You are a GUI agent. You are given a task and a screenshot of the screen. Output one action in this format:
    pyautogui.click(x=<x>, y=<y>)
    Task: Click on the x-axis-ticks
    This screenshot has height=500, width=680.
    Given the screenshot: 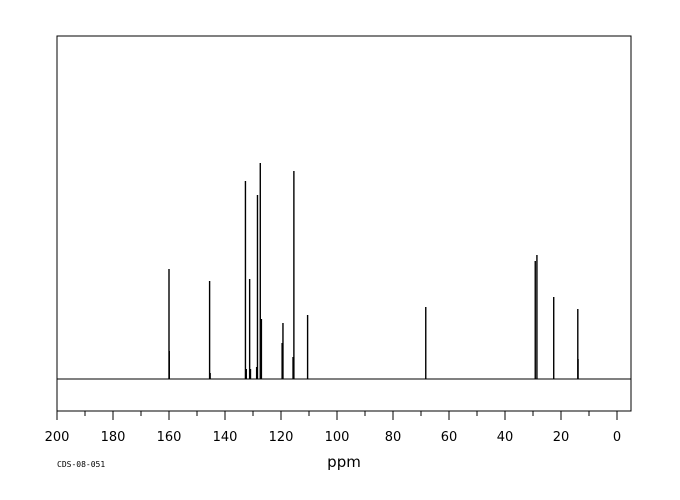 What is the action you would take?
    pyautogui.click(x=337, y=415)
    